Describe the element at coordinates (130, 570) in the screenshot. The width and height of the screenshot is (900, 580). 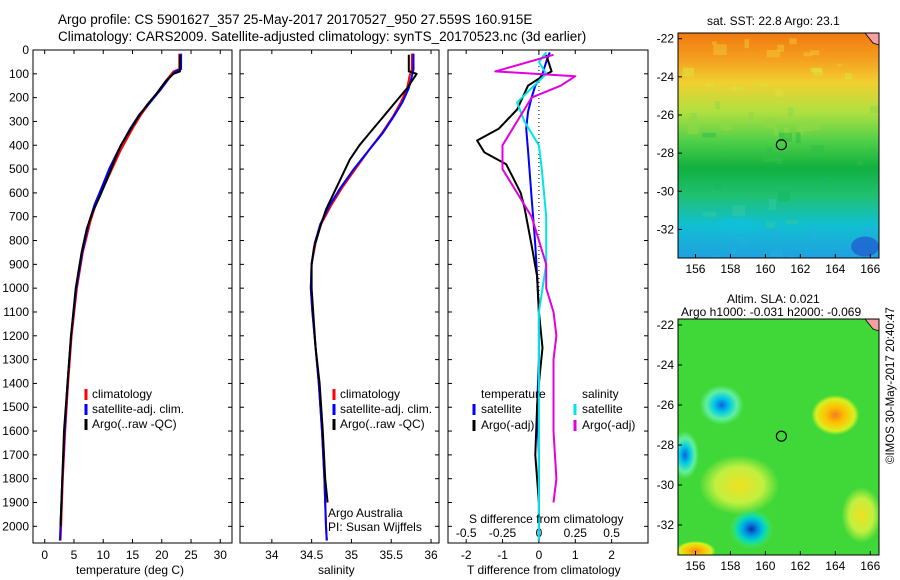
I see `temperature-axis-label: temperature (deg C)` at that location.